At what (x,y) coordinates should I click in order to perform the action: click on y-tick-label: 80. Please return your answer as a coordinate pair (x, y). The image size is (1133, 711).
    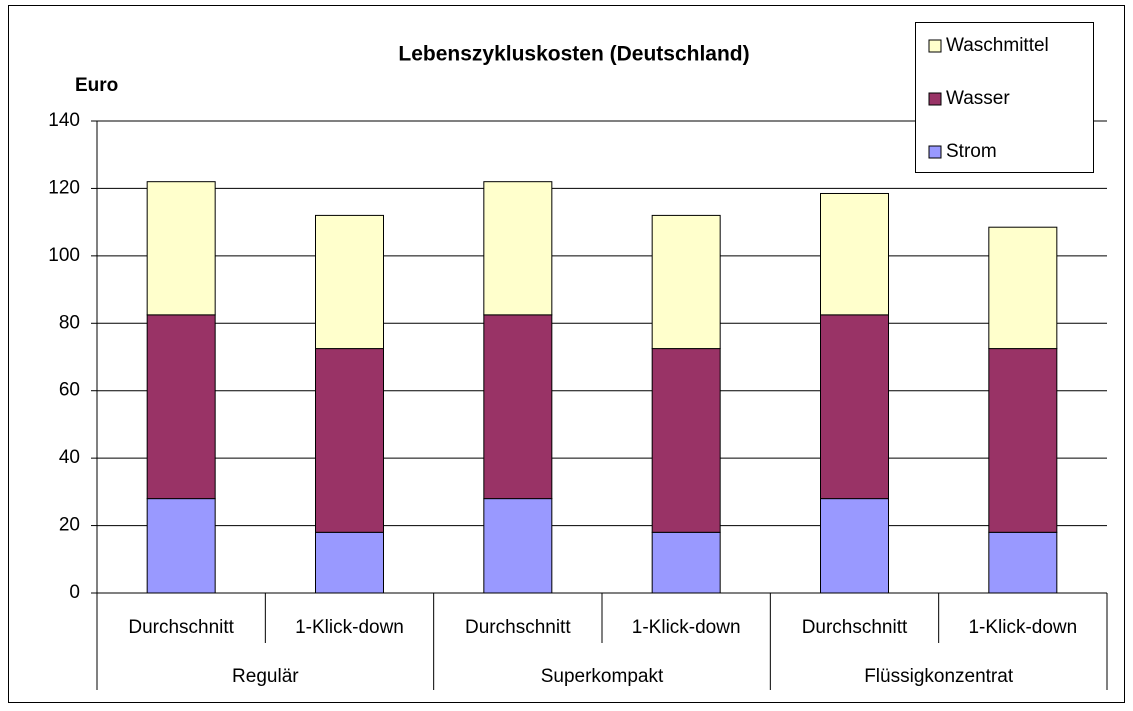
    Looking at the image, I should click on (69, 322).